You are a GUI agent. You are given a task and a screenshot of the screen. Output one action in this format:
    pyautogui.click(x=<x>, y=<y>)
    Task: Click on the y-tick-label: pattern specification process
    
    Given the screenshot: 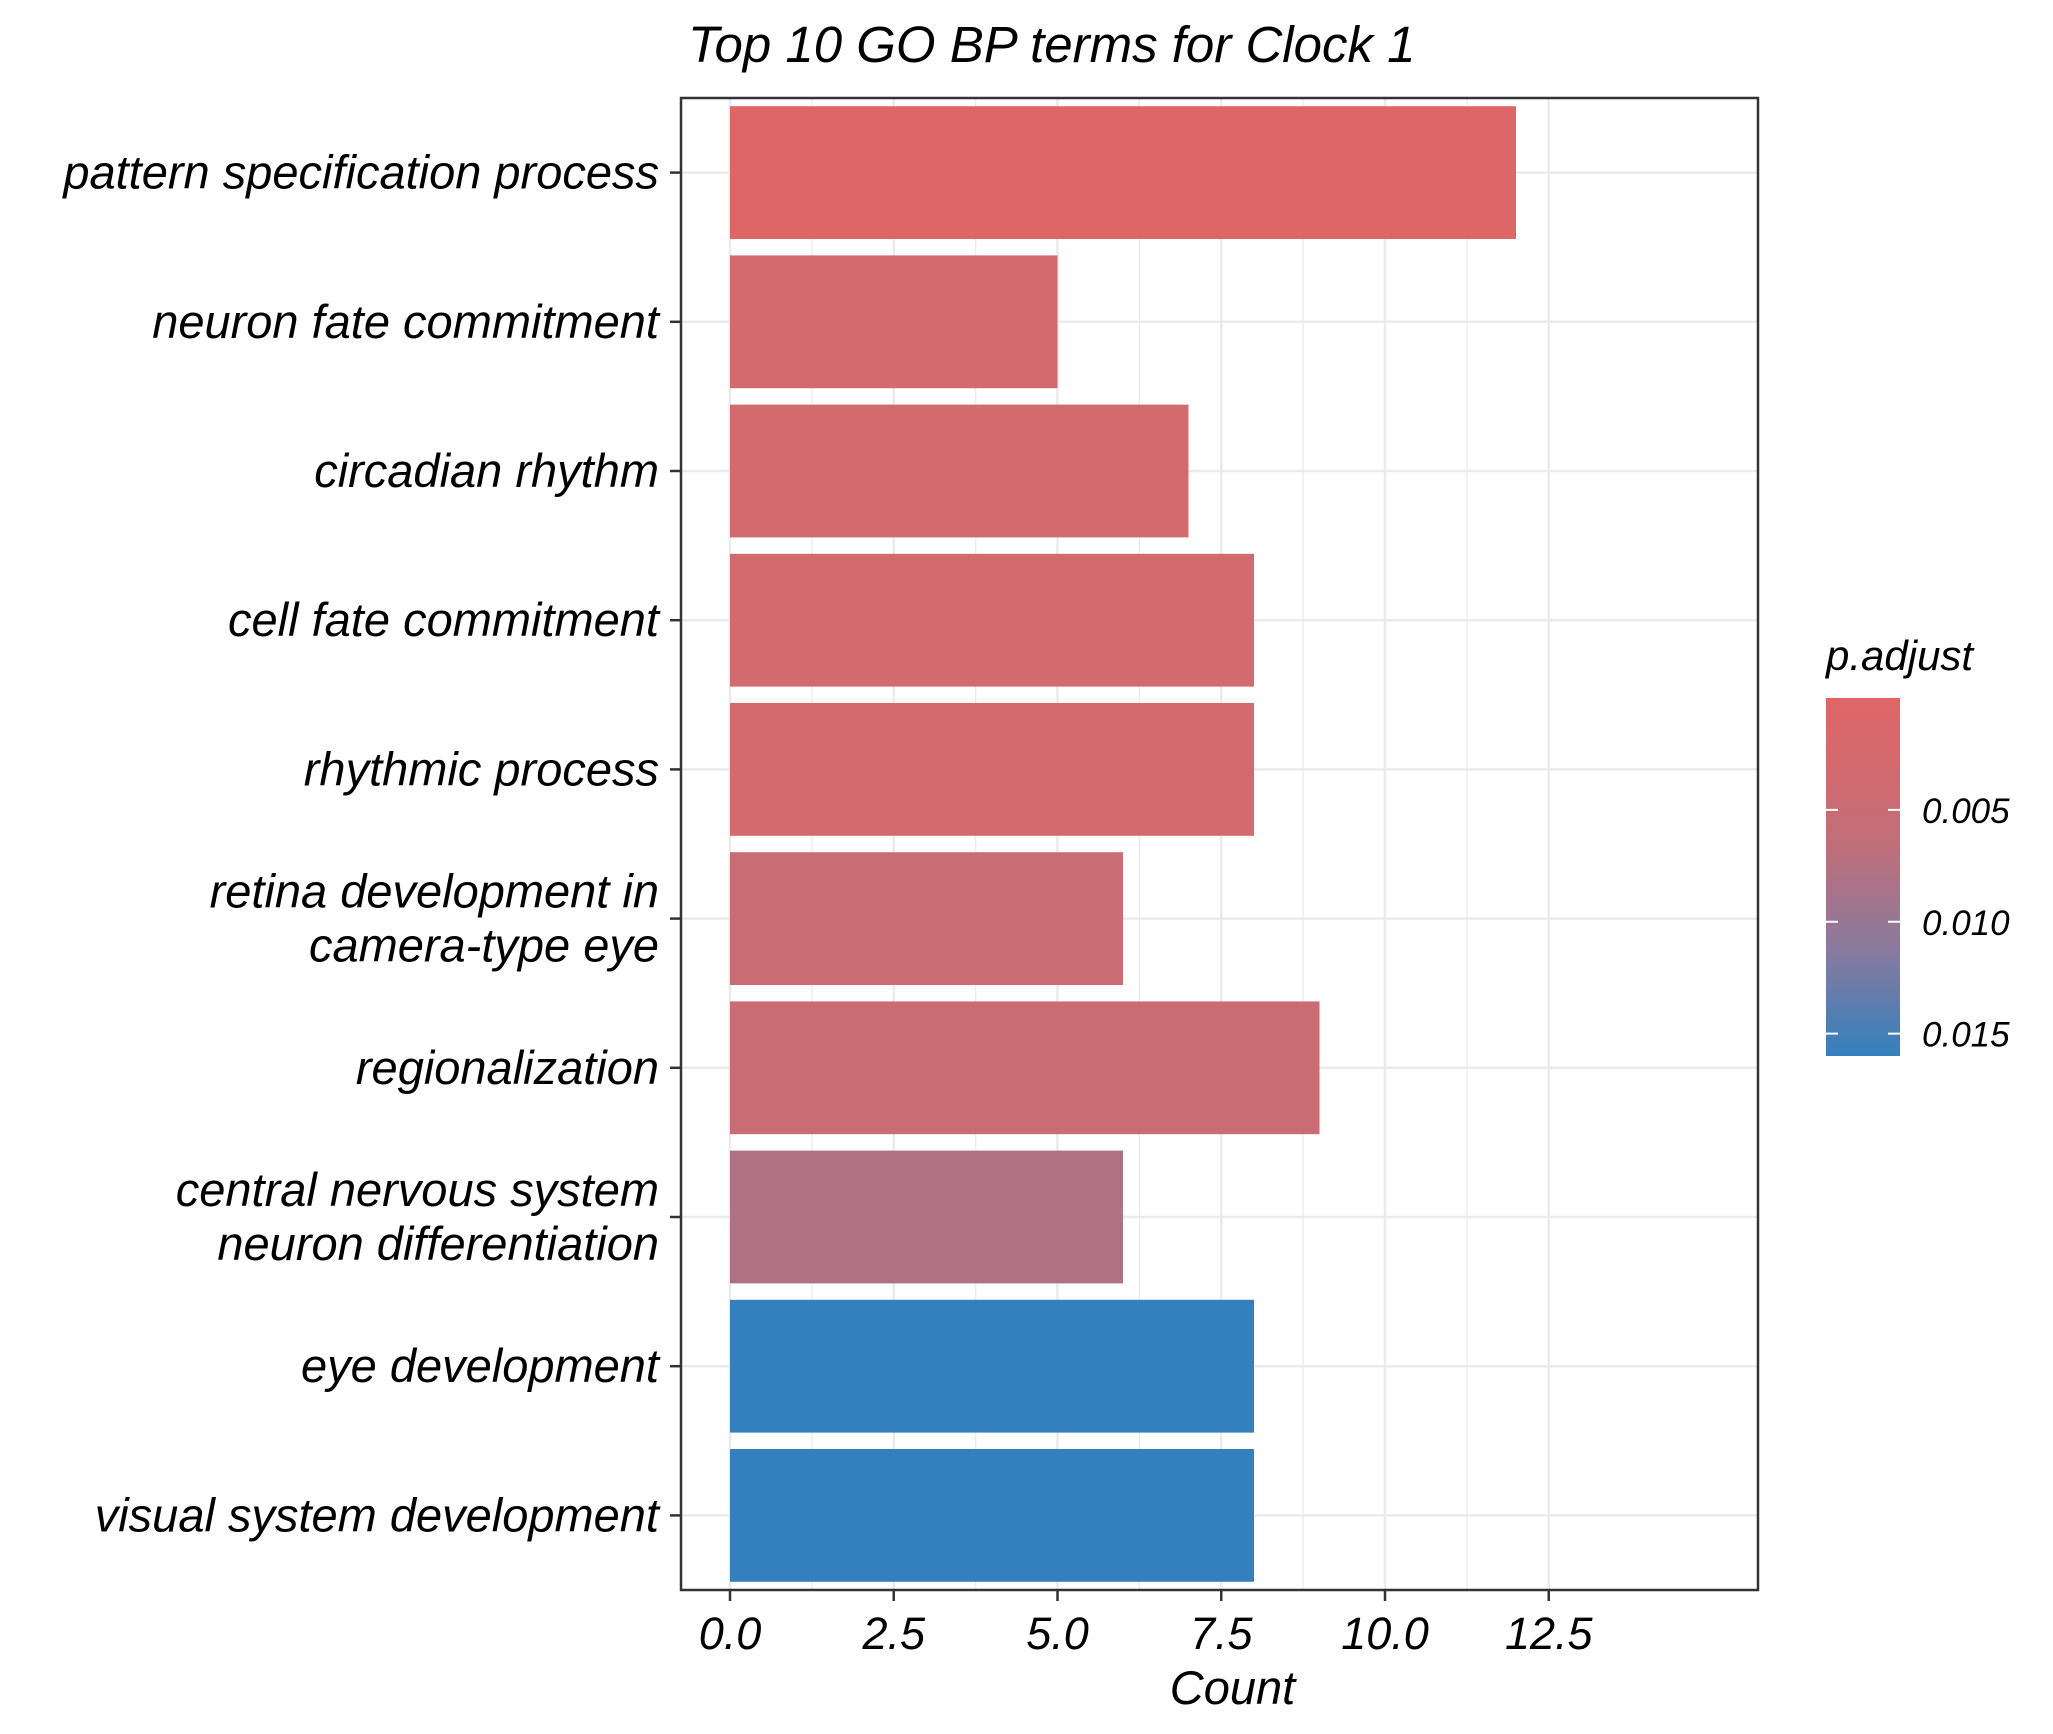 What is the action you would take?
    pyautogui.click(x=360, y=172)
    